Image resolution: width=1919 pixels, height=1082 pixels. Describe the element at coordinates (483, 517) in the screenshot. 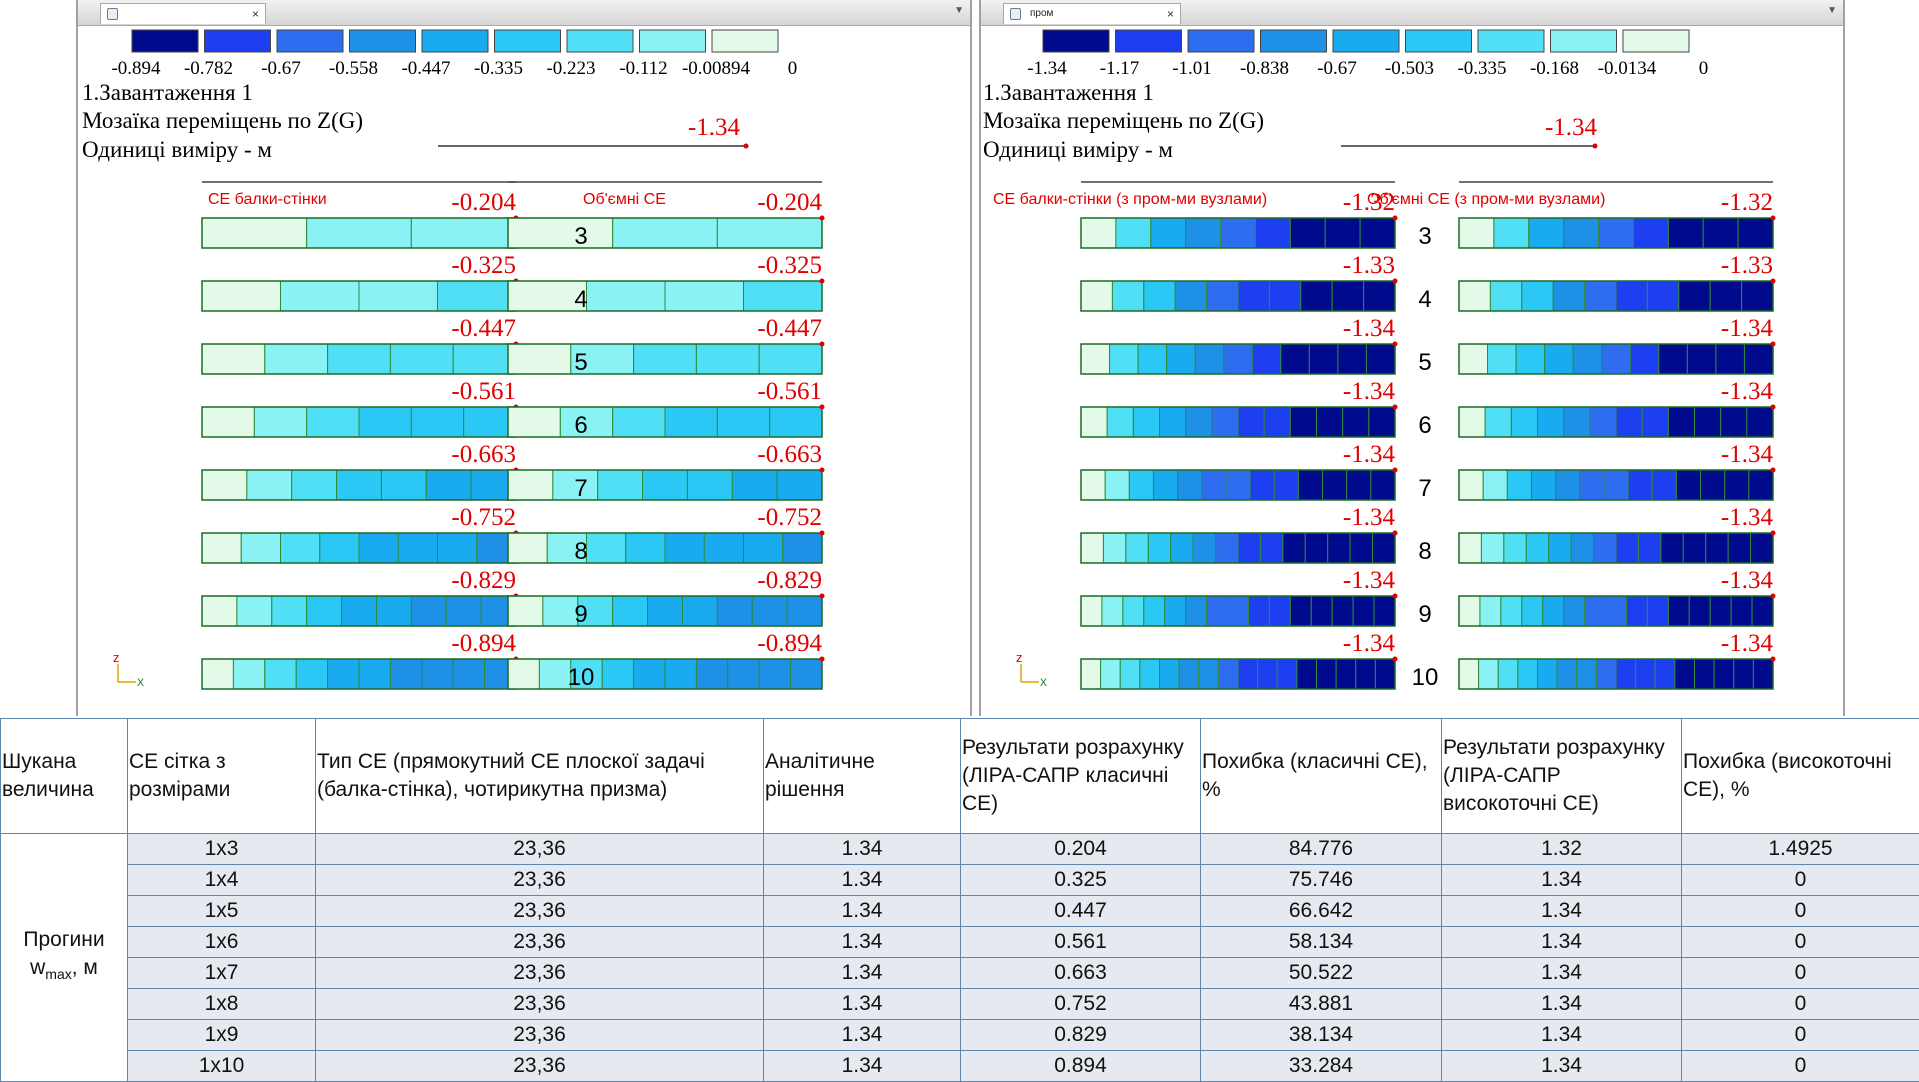

I see `row-max-value: -0.752` at that location.